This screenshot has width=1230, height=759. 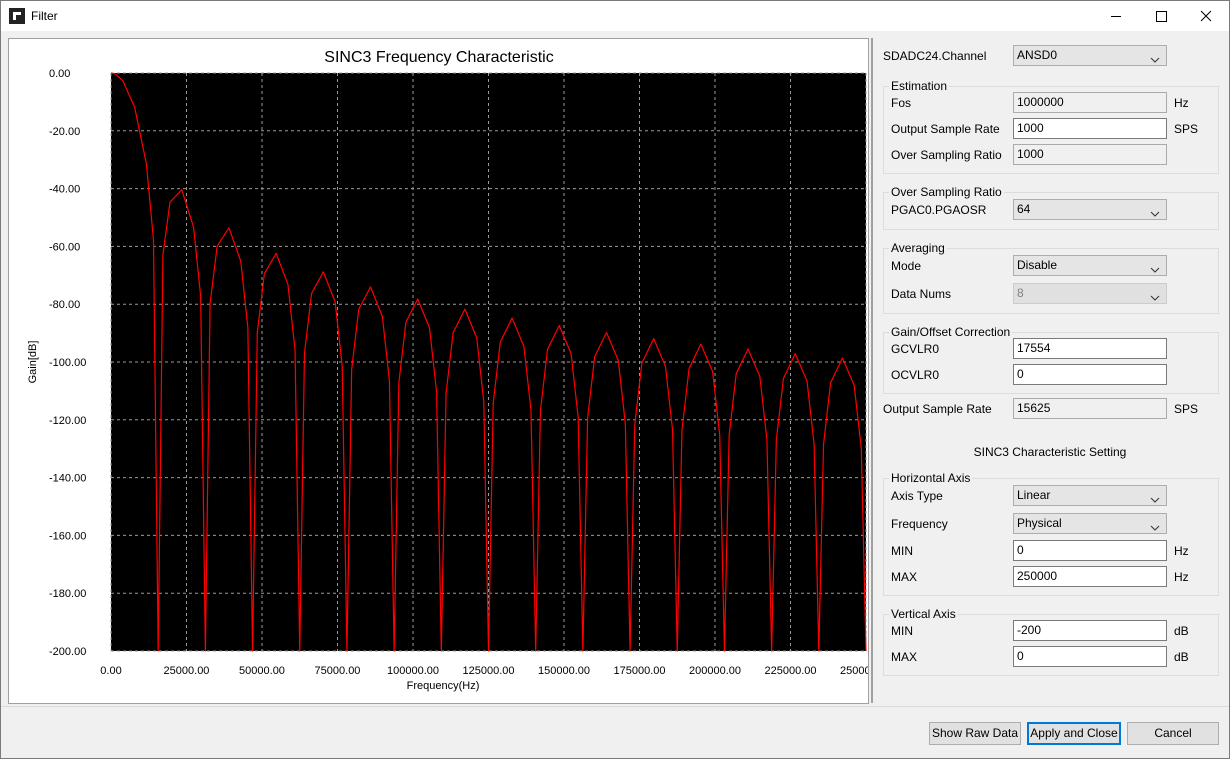 I want to click on text-input: 1000000, so click(x=1090, y=102).